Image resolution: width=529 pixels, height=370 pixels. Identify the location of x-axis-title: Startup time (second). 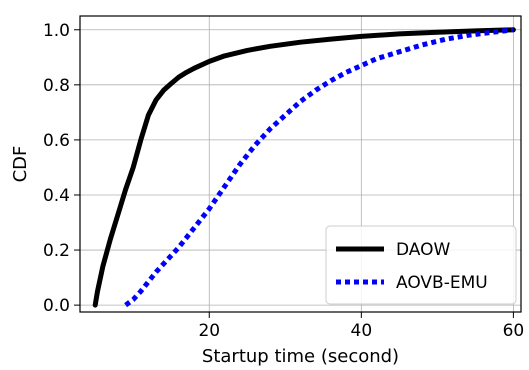
(300, 356).